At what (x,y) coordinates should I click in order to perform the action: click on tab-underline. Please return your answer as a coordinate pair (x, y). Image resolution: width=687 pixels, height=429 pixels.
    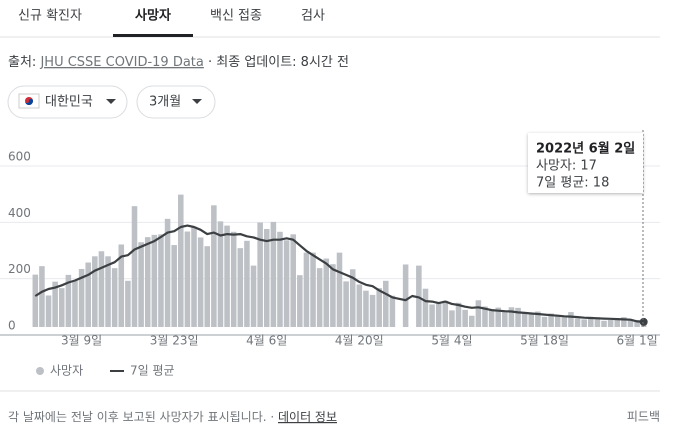
    Looking at the image, I should click on (153, 35).